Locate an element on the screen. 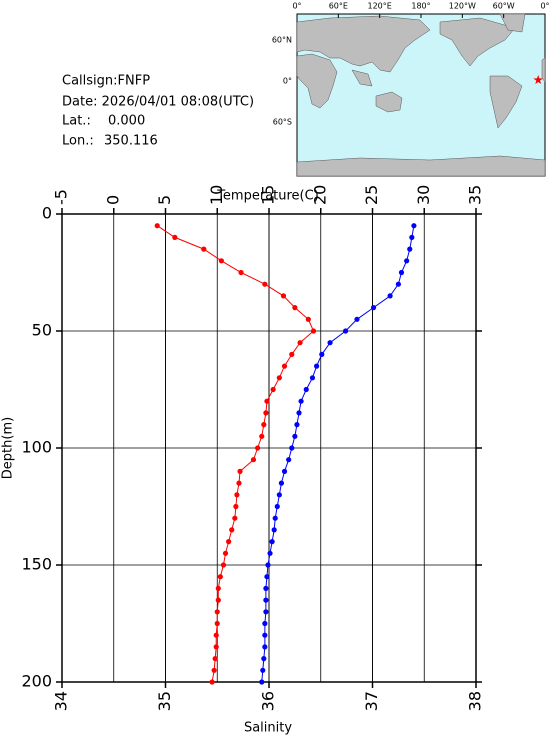 Image resolution: width=553 pixels, height=740 pixels. x2-tick-label: 30 is located at coordinates (423, 195).